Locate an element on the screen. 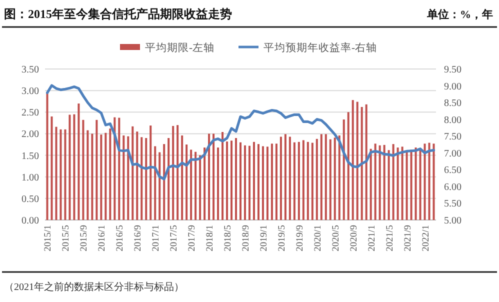  x-tick-label: 2016/5 is located at coordinates (121, 238).